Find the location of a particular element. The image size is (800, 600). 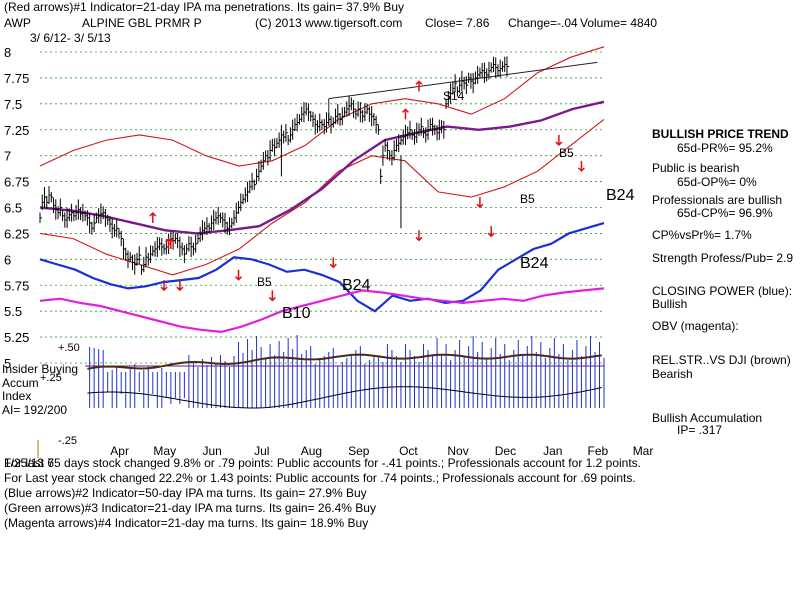

month-label: Jan is located at coordinates (552, 451).